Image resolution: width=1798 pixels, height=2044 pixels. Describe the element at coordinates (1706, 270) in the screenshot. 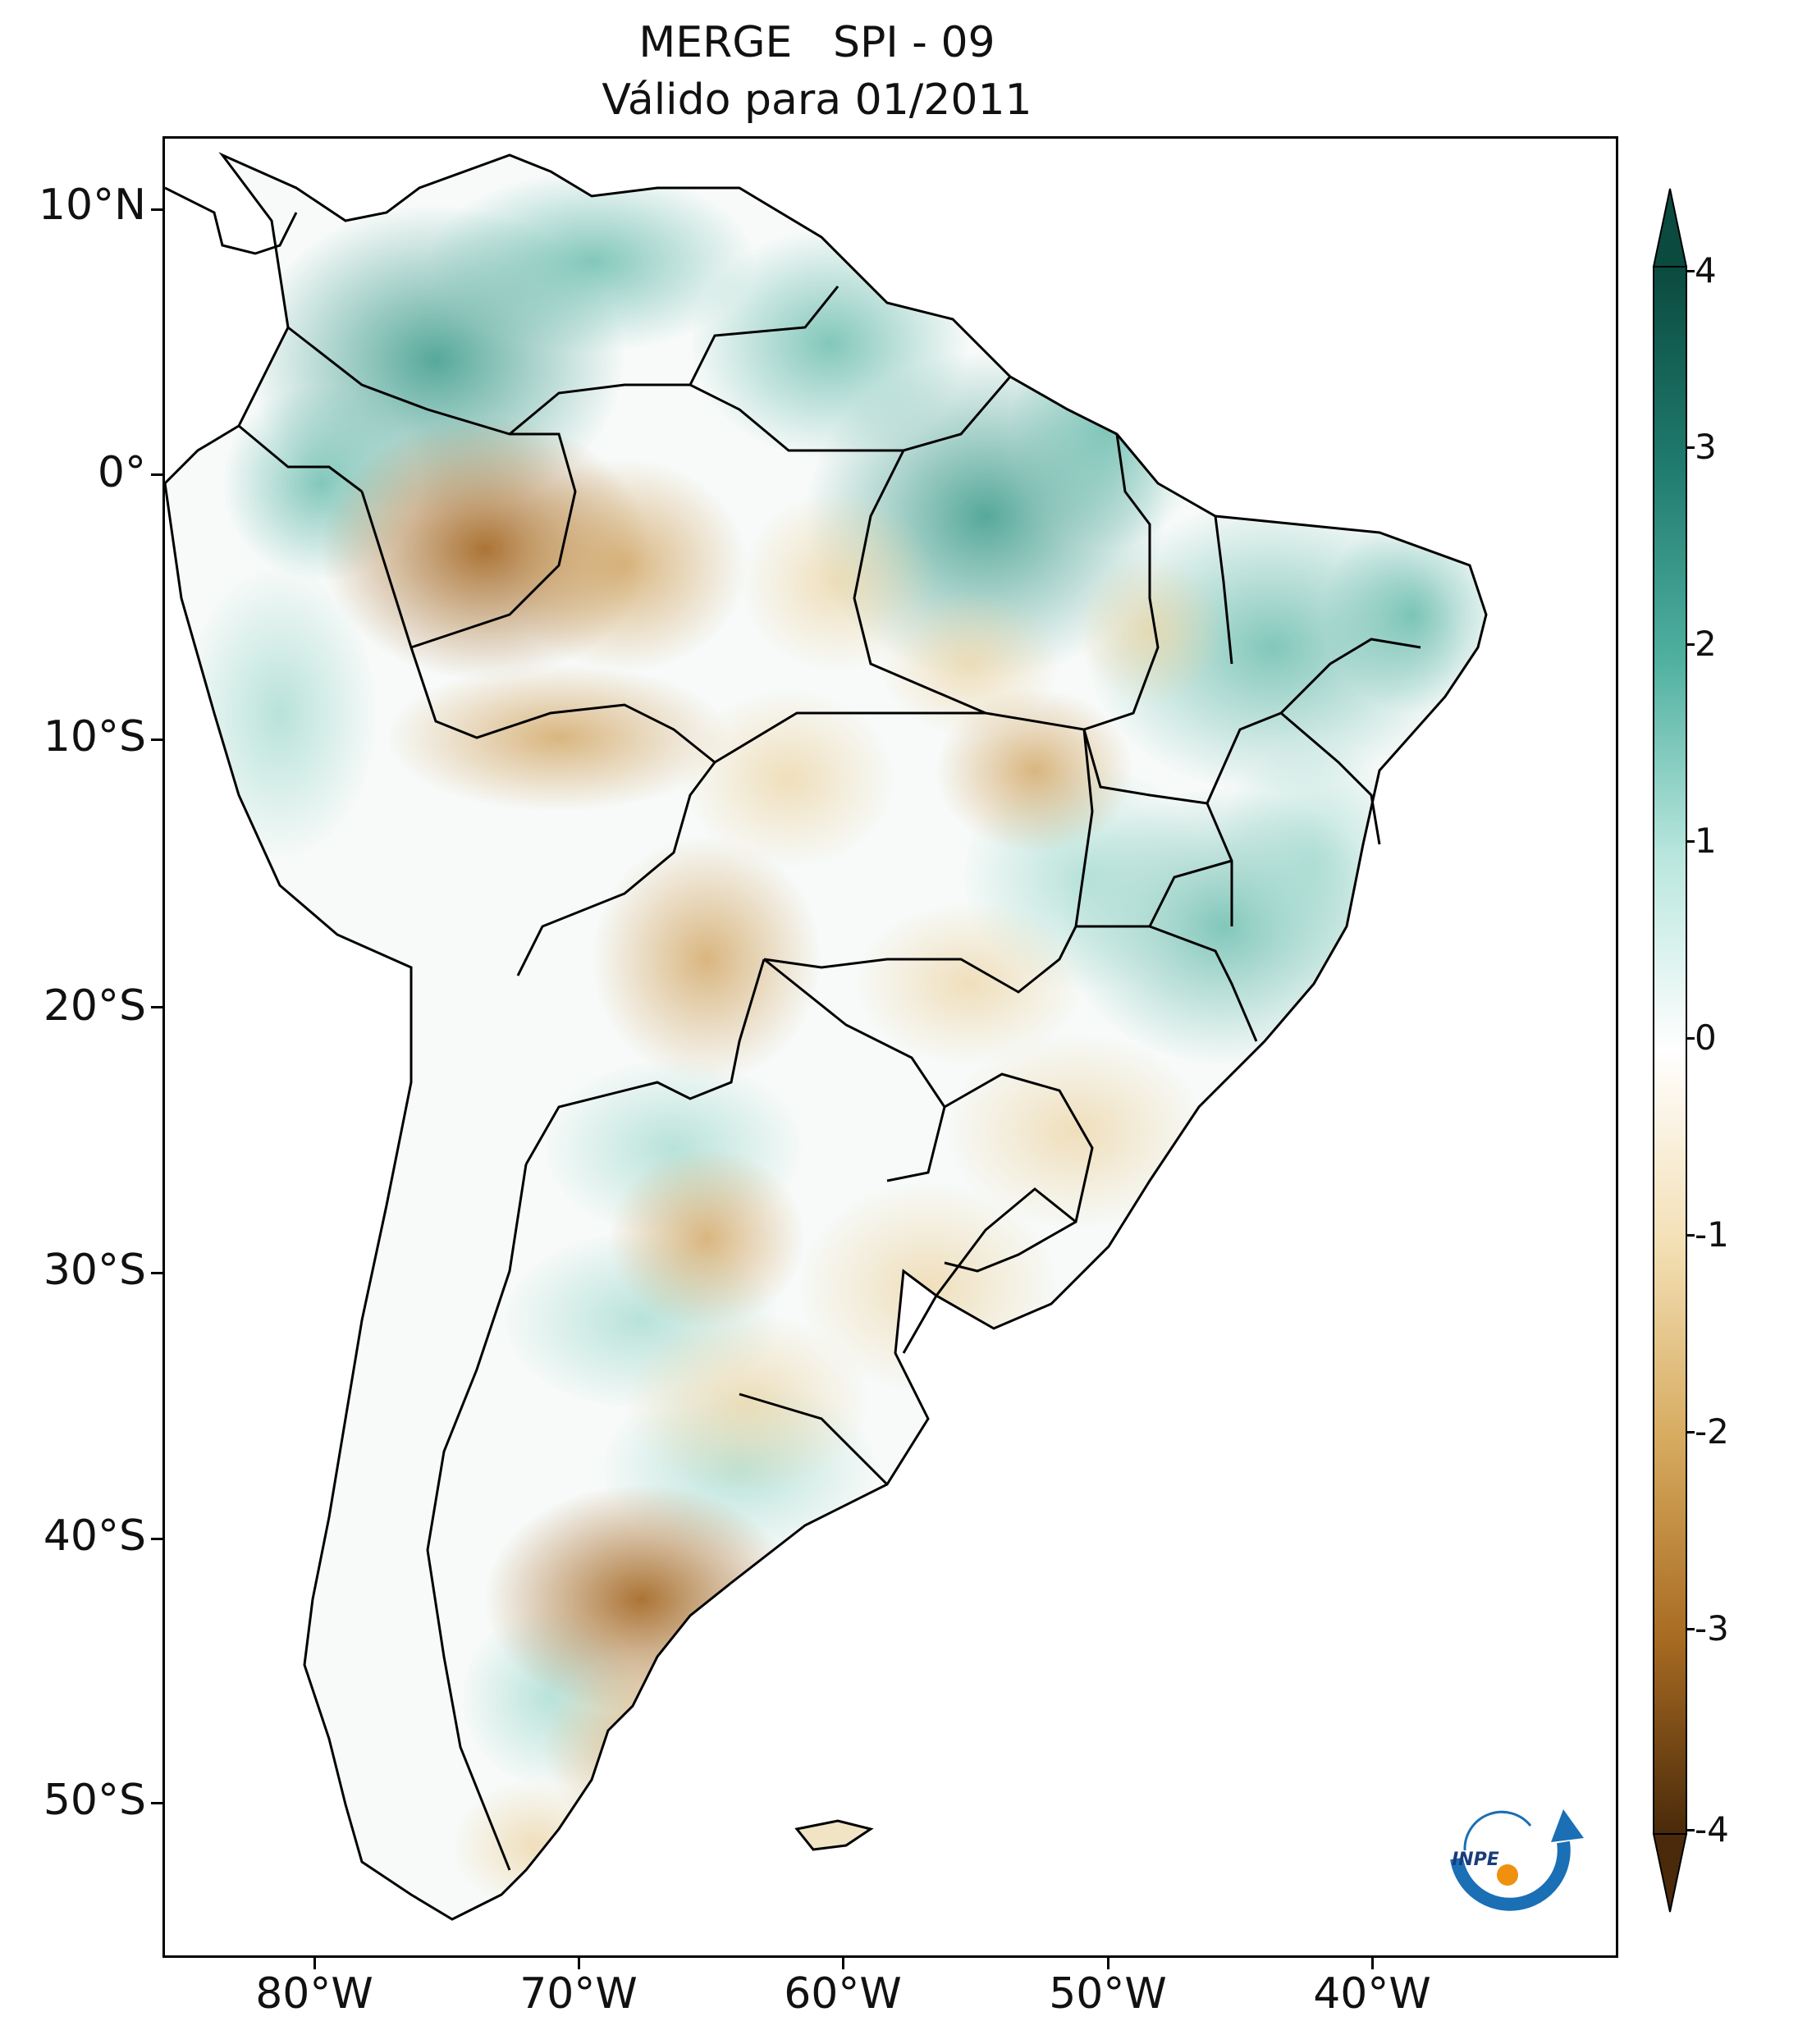

I see `colorbar-label-4: 4` at that location.